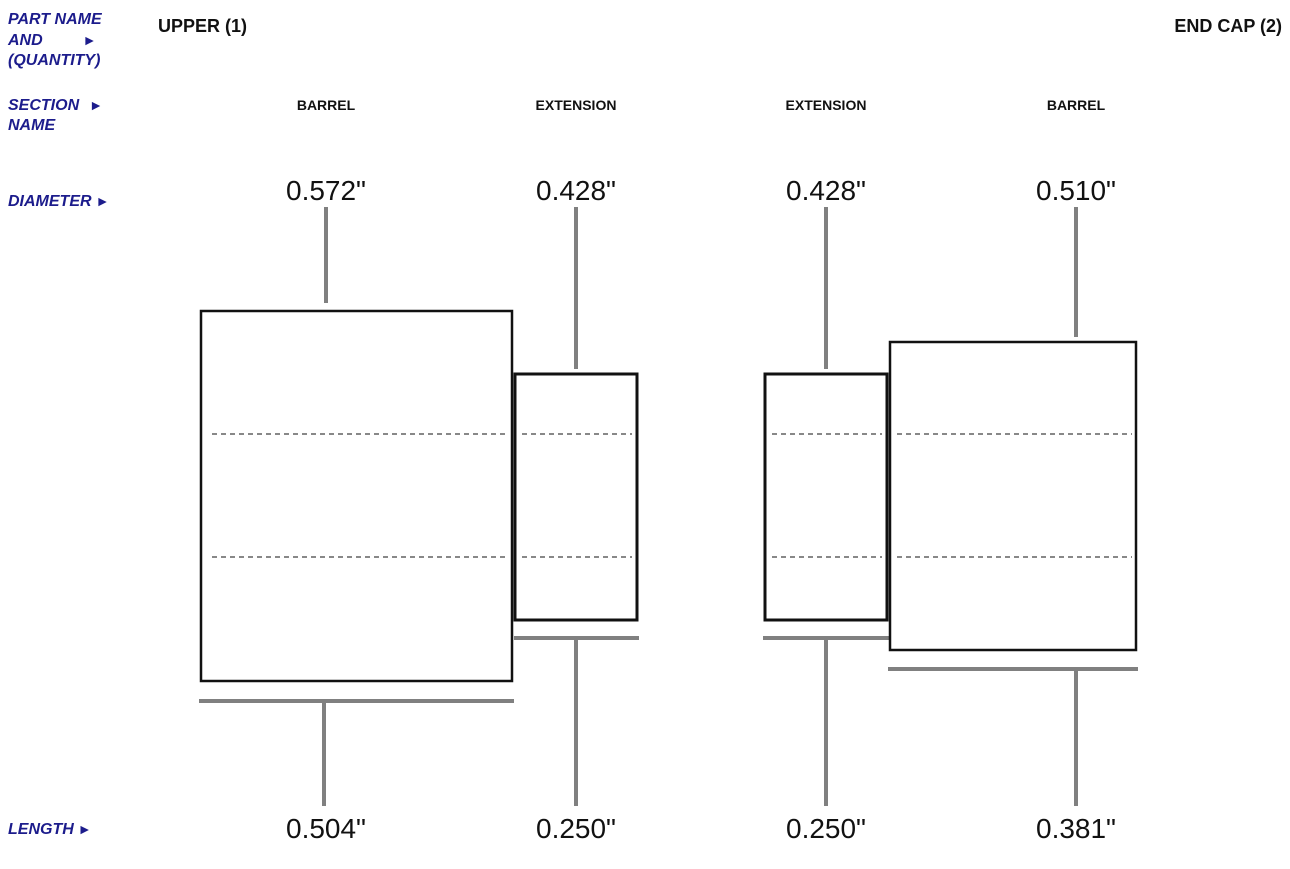 This screenshot has height=869, width=1290. Describe the element at coordinates (576, 828) in the screenshot. I see `length-upper-extension: 0.250"` at that location.